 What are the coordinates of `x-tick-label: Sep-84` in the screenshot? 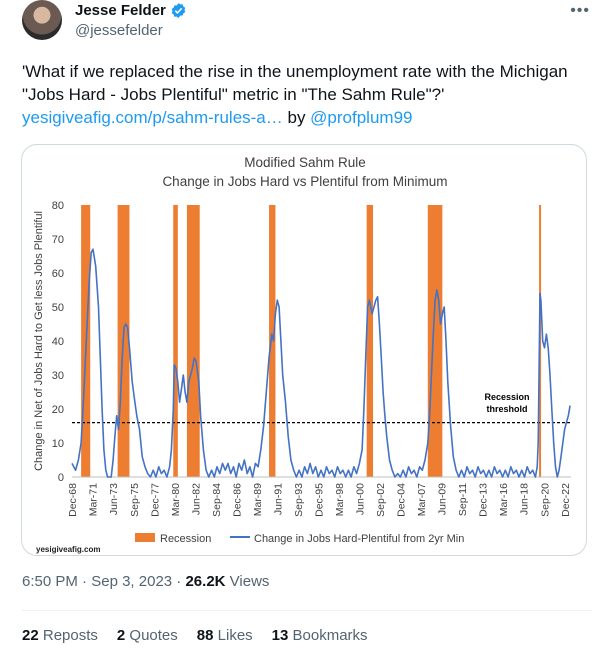 It's located at (217, 500).